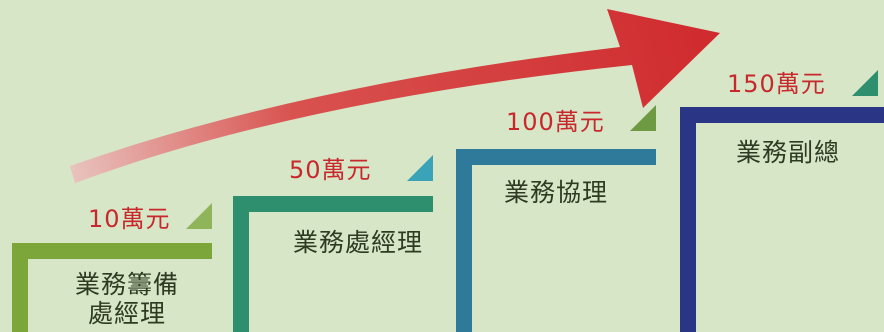 The image size is (884, 332). I want to click on step-4-amount: 150萬元, so click(776, 84).